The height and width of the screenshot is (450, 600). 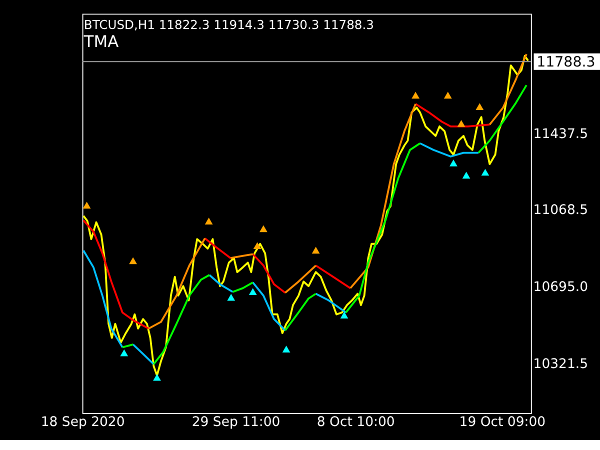 I want to click on y-tick-label: 11437.5, so click(x=560, y=134).